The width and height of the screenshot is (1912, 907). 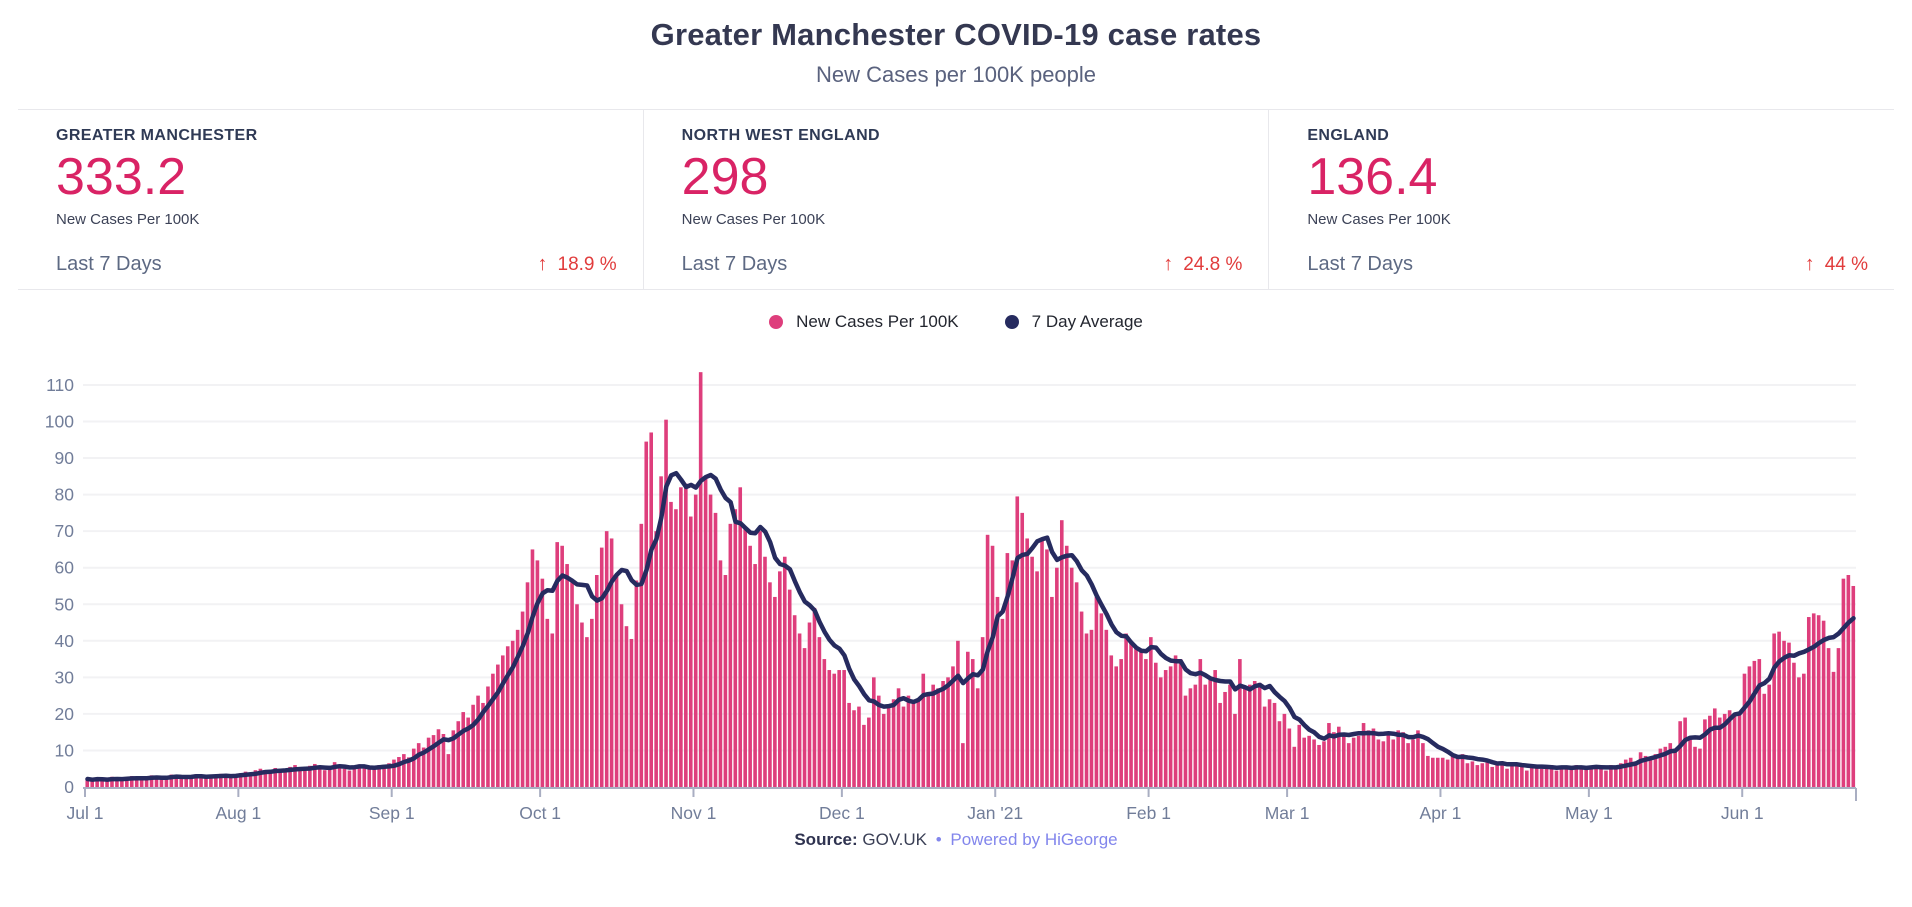 I want to click on svg-text: 50, so click(x=65, y=604).